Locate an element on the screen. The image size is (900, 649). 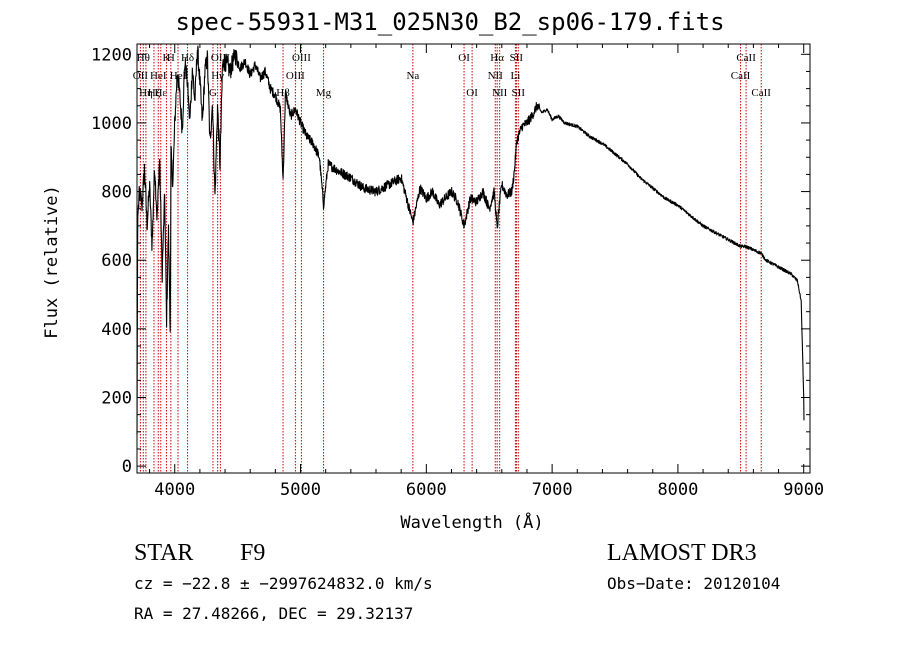
line-label-10: G is located at coordinates (213, 93).